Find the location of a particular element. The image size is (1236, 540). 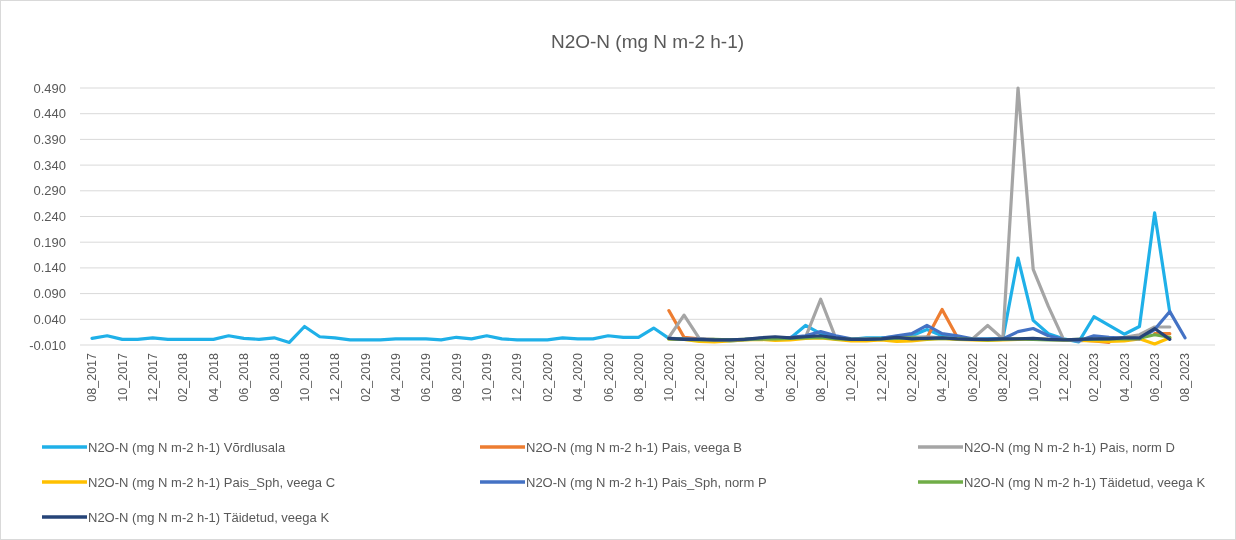

x-tick-label: 12_2017 is located at coordinates (153, 377).